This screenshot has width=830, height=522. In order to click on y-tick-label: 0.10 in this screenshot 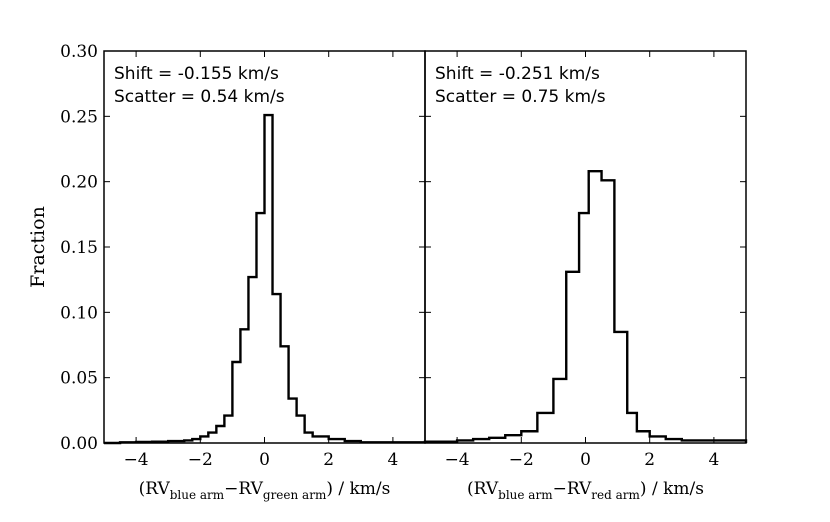, I will do `click(79, 313)`.